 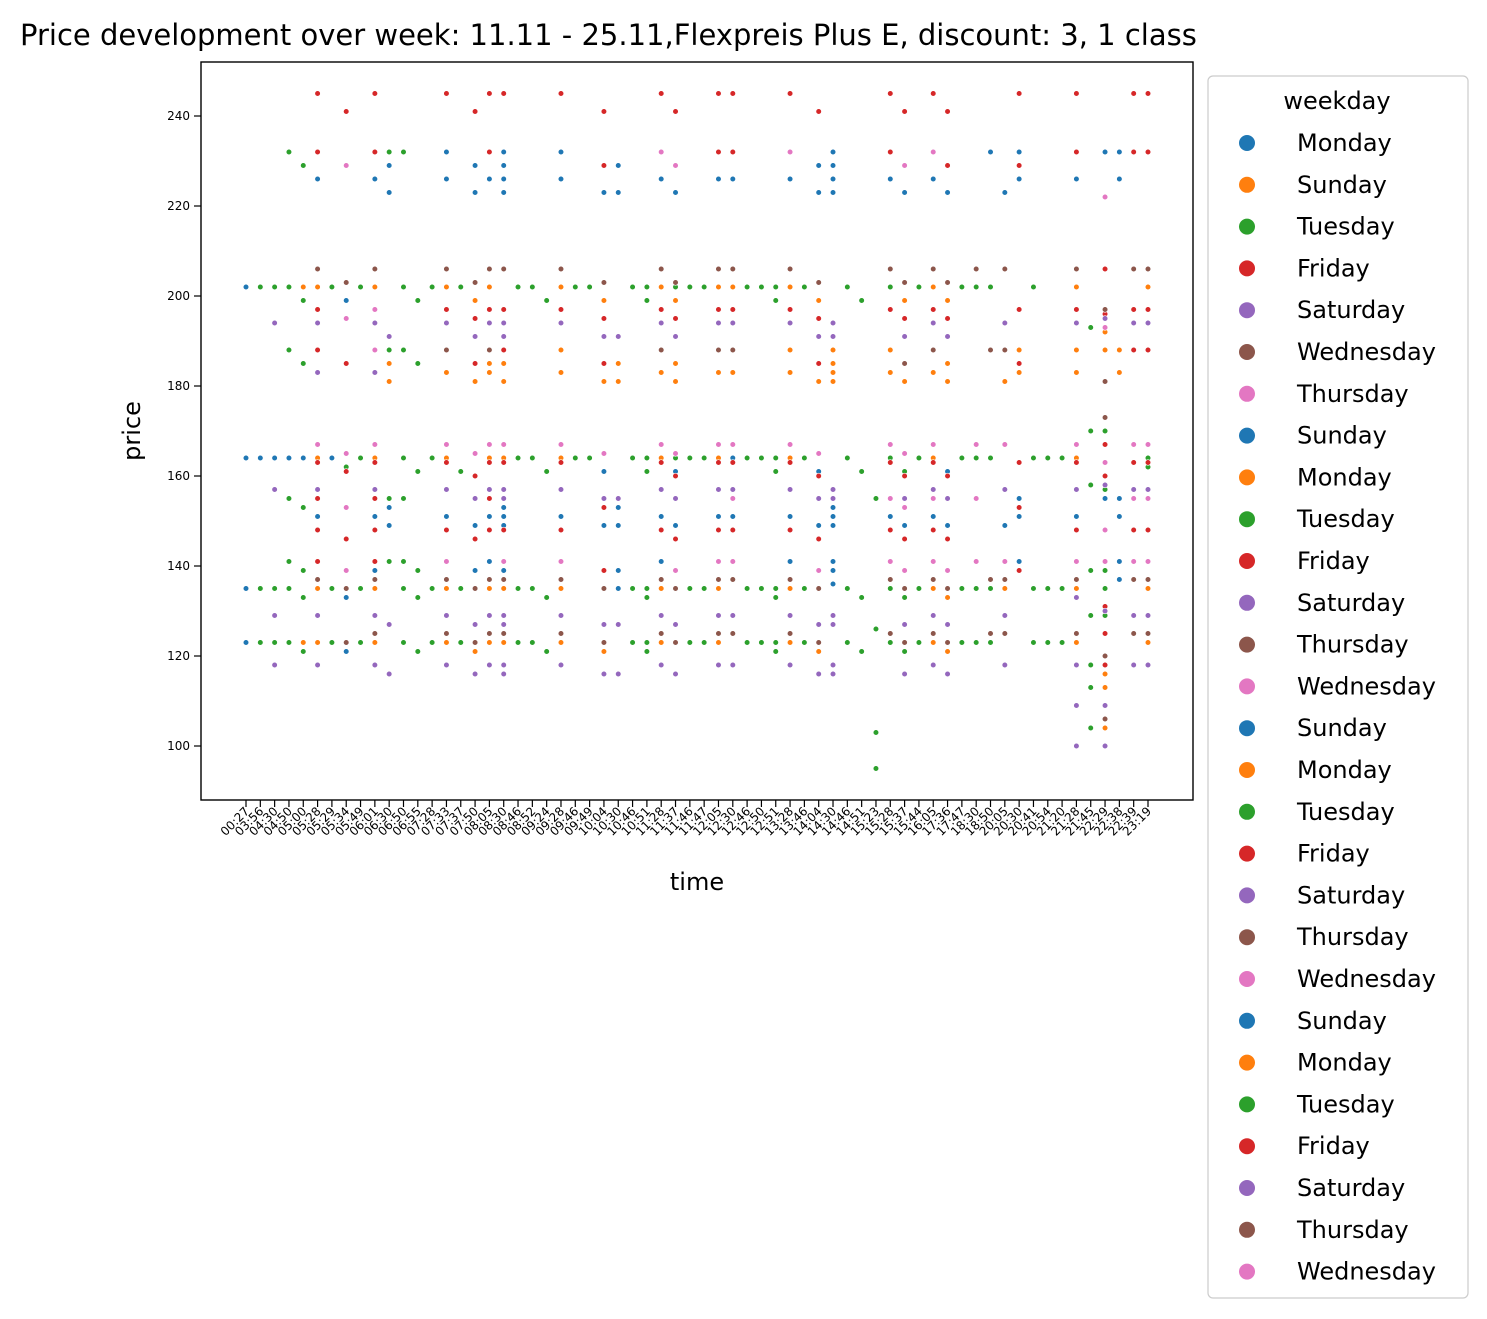 What do you see at coordinates (1342, 436) in the screenshot?
I see `legend-label: Sunday` at bounding box center [1342, 436].